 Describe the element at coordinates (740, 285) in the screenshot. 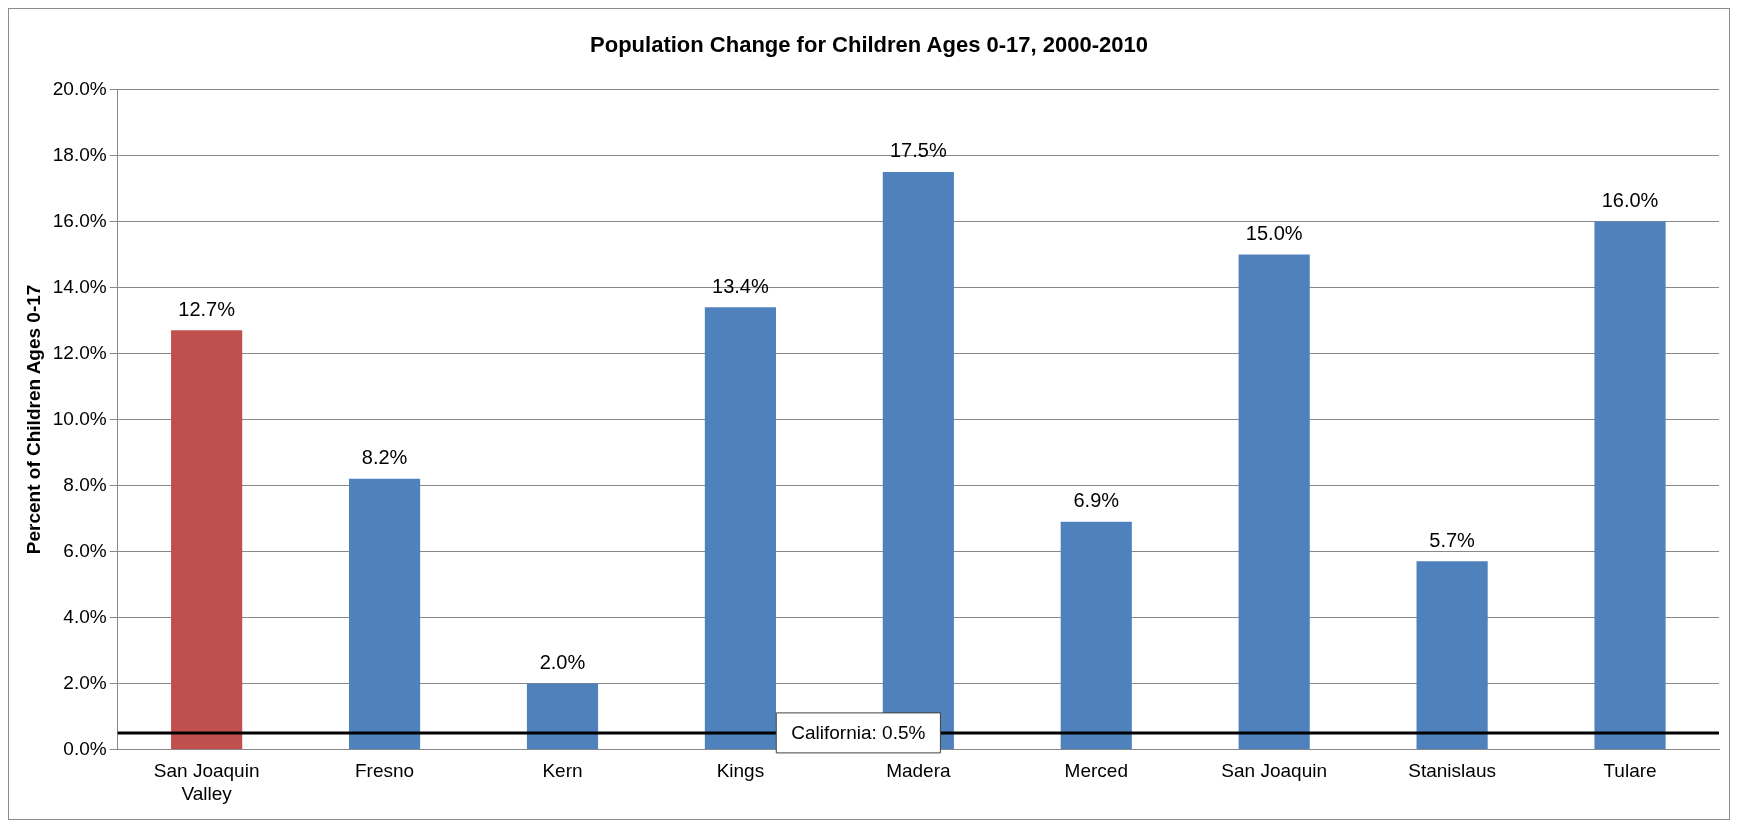

I see `data-label: 13.4%` at that location.